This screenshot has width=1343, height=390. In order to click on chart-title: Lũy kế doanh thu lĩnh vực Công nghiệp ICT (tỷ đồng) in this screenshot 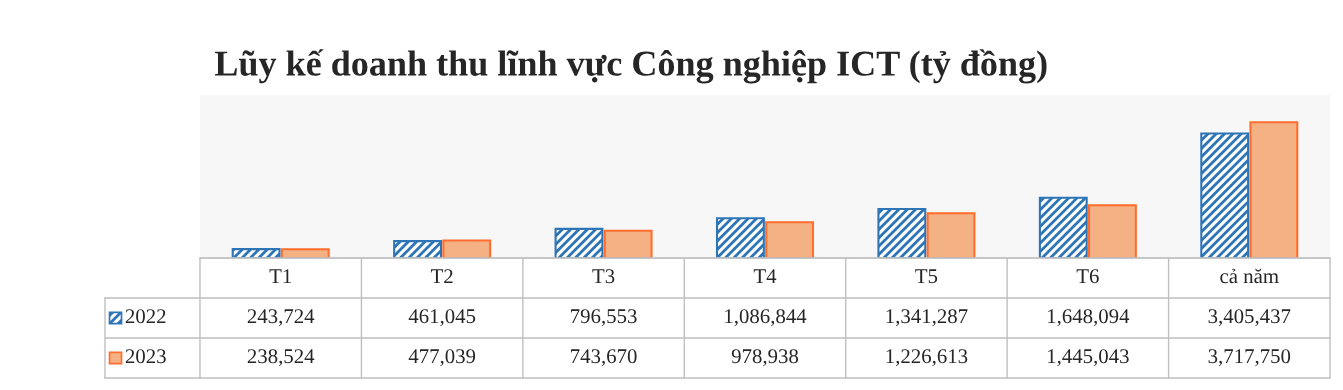, I will do `click(630, 66)`.